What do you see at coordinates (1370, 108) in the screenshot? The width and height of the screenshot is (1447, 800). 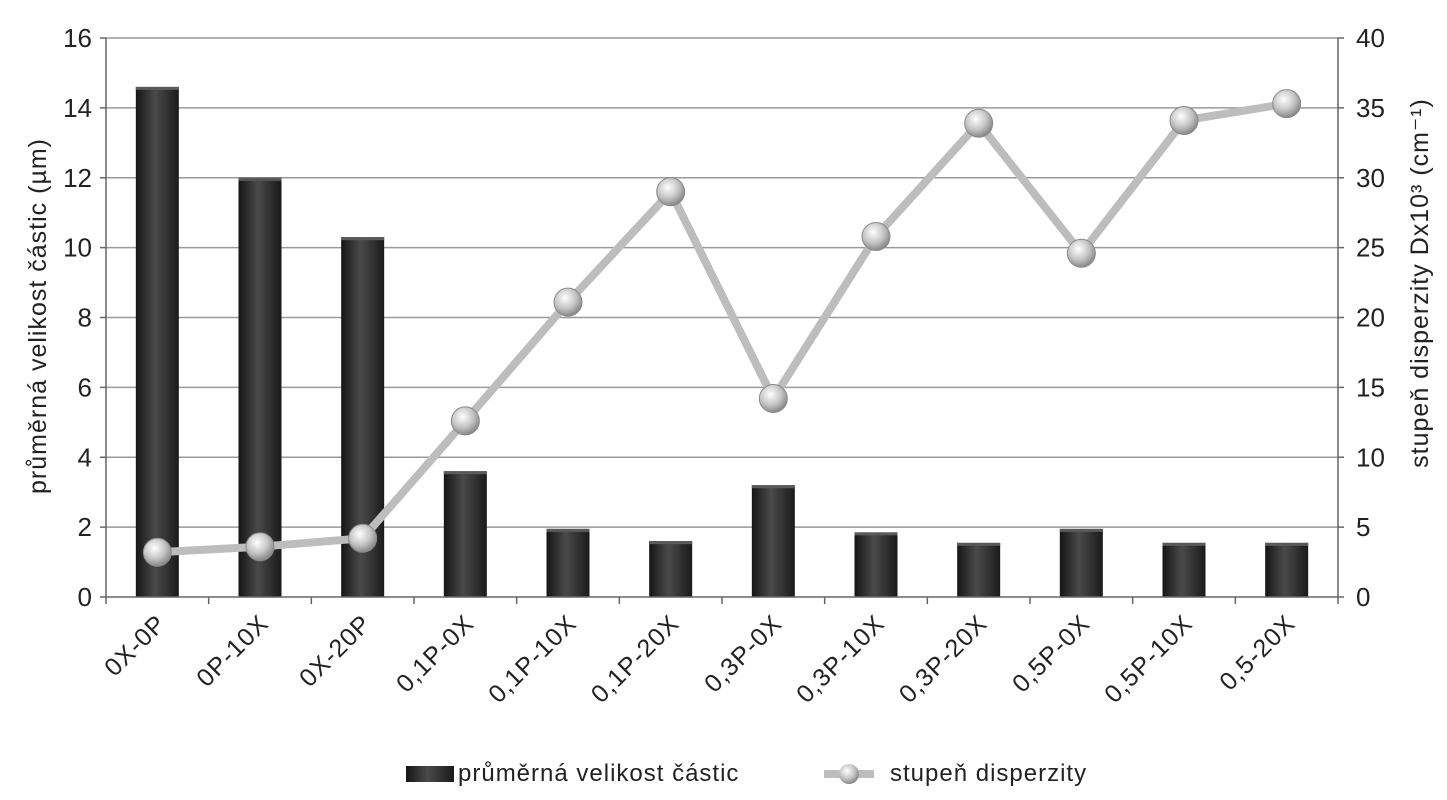 I see `right-tick-label: 35` at bounding box center [1370, 108].